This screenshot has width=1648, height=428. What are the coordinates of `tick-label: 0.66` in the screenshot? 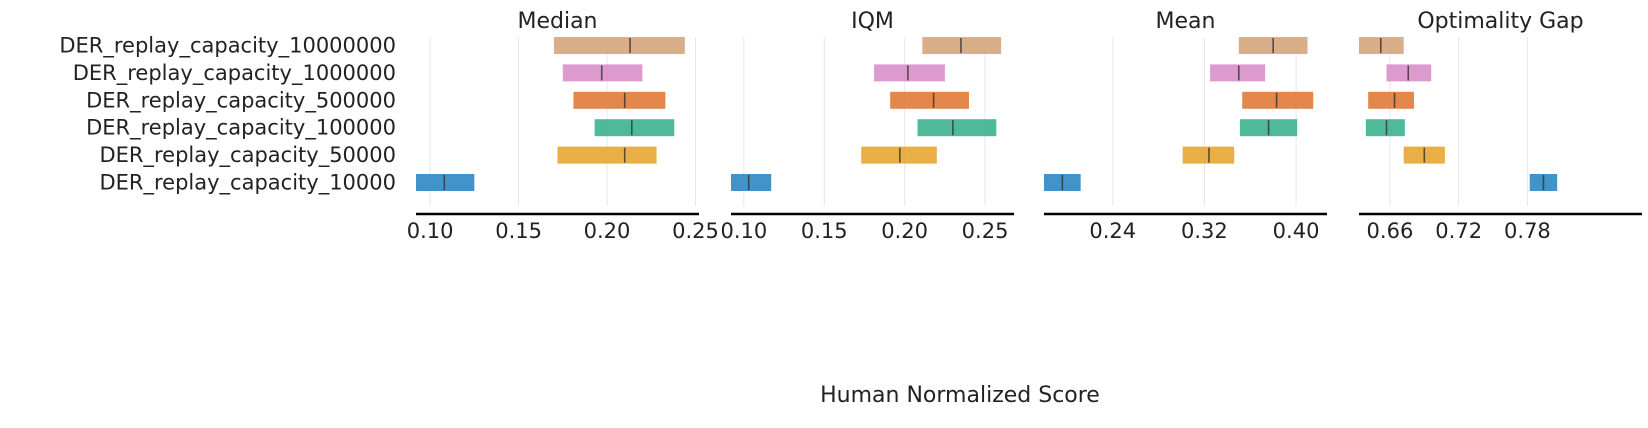 It's located at (1390, 231).